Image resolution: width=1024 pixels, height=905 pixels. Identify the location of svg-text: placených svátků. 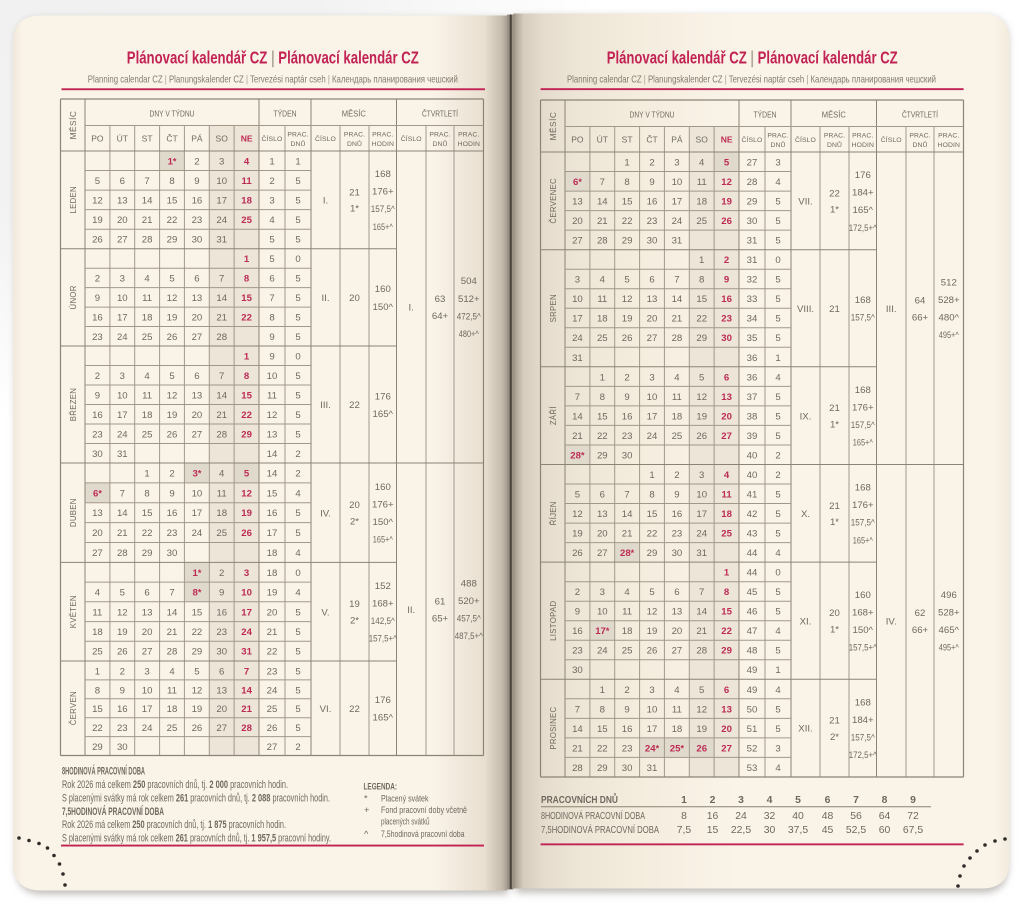
(405, 822).